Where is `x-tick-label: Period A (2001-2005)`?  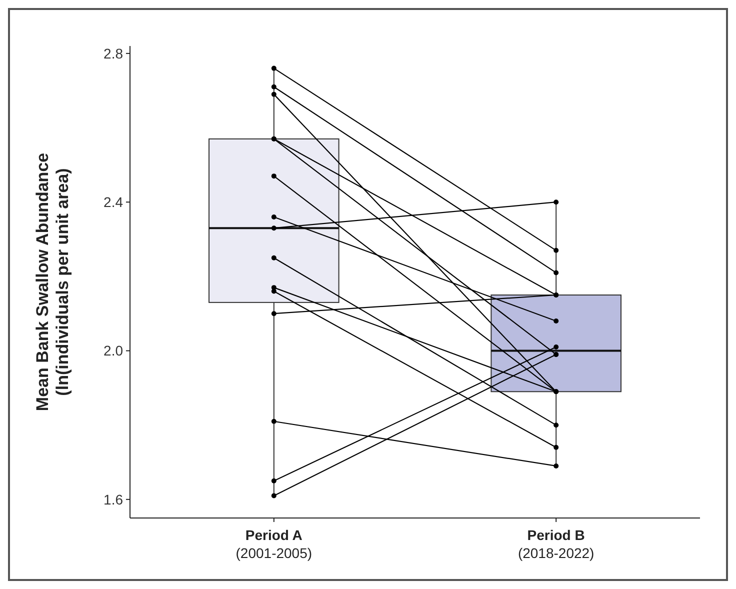 x-tick-label: Period A (2001-2005) is located at coordinates (274, 544).